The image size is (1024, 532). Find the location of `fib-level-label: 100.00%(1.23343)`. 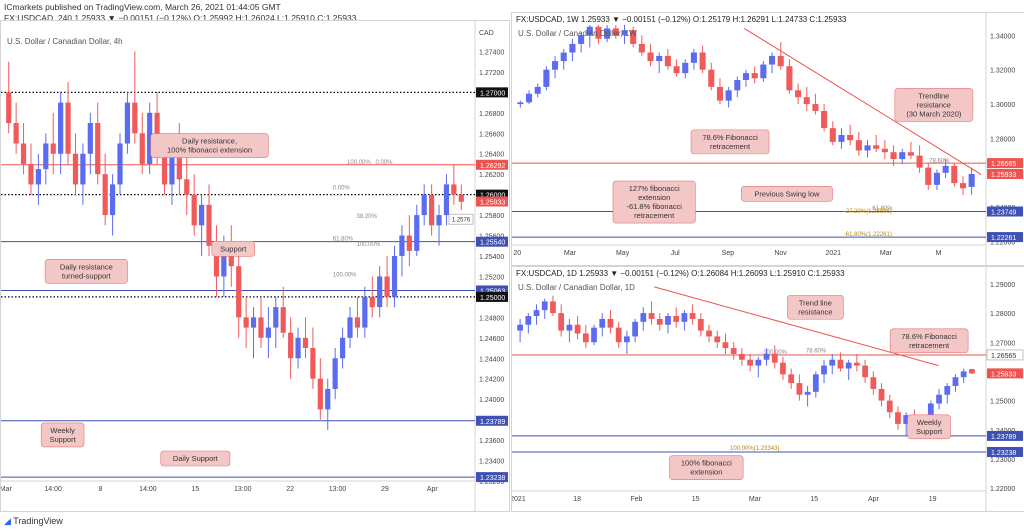

fib-level-label: 100.00%(1.23343) is located at coordinates (754, 449).